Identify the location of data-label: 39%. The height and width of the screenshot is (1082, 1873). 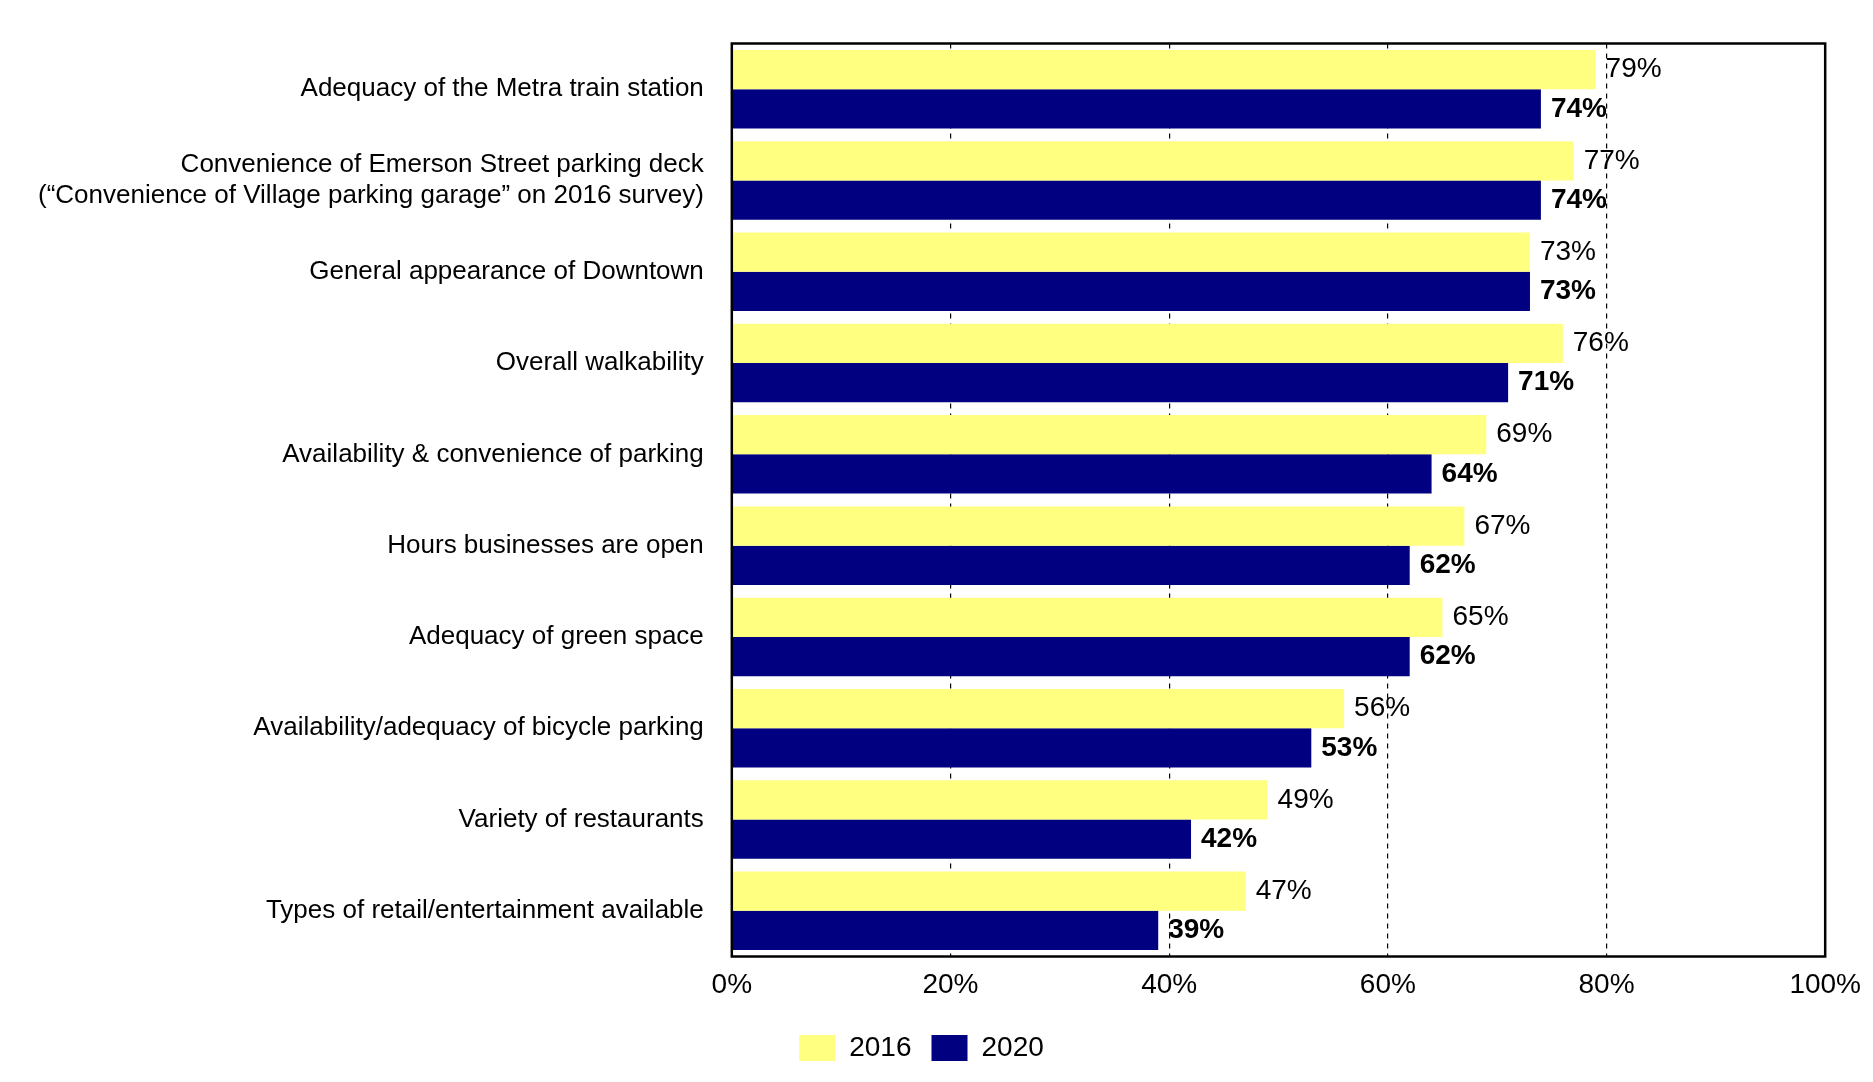
(1196, 929).